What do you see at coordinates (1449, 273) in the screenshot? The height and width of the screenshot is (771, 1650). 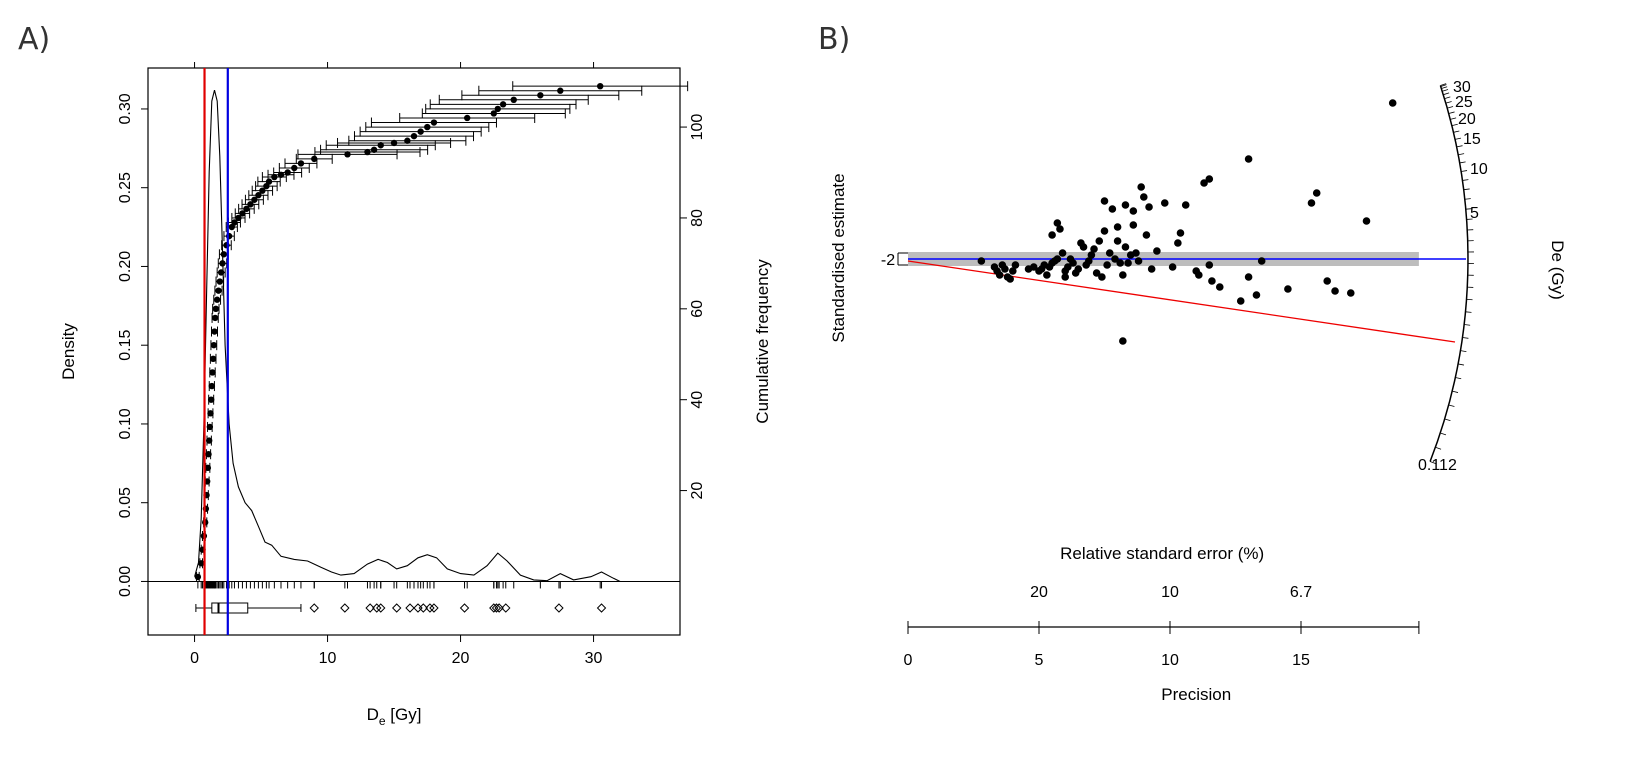 I see `de-arc` at bounding box center [1449, 273].